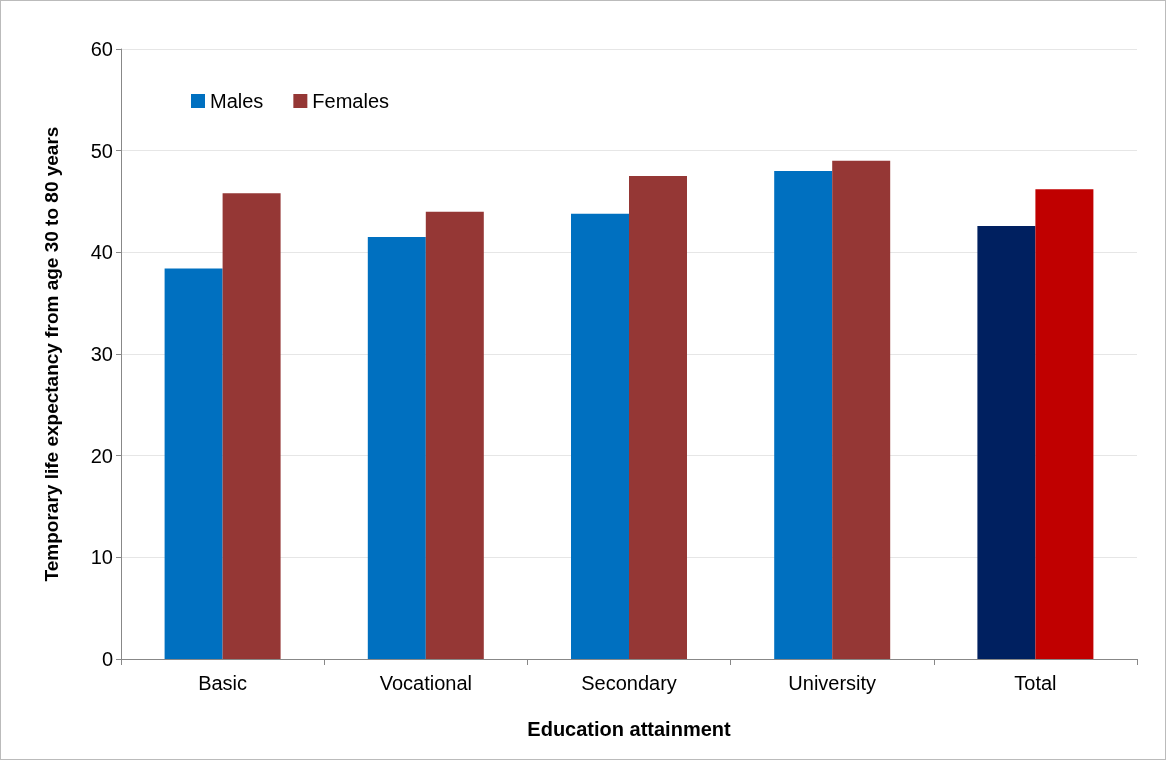 The width and height of the screenshot is (1166, 760). What do you see at coordinates (629, 683) in the screenshot?
I see `x-tick-label: Secondary` at bounding box center [629, 683].